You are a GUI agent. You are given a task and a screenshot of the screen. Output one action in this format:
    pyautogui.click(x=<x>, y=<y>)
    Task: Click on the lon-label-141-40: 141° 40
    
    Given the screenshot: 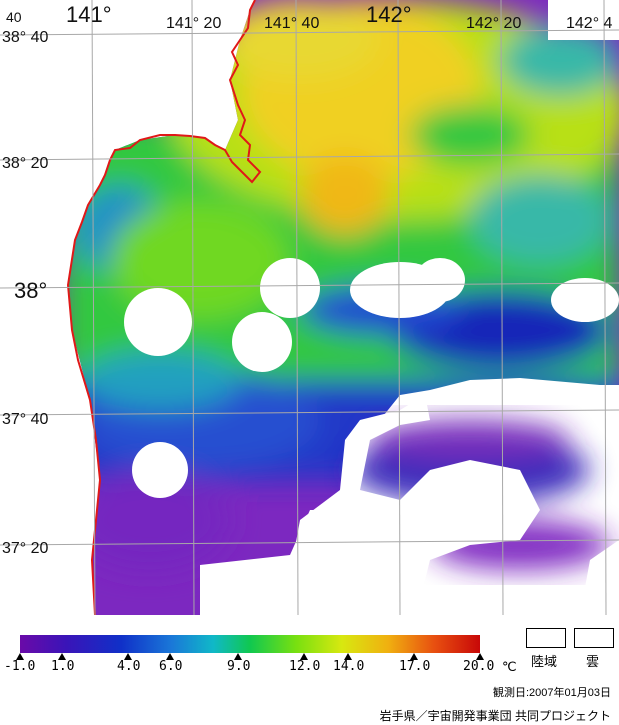 What is the action you would take?
    pyautogui.click(x=291, y=23)
    